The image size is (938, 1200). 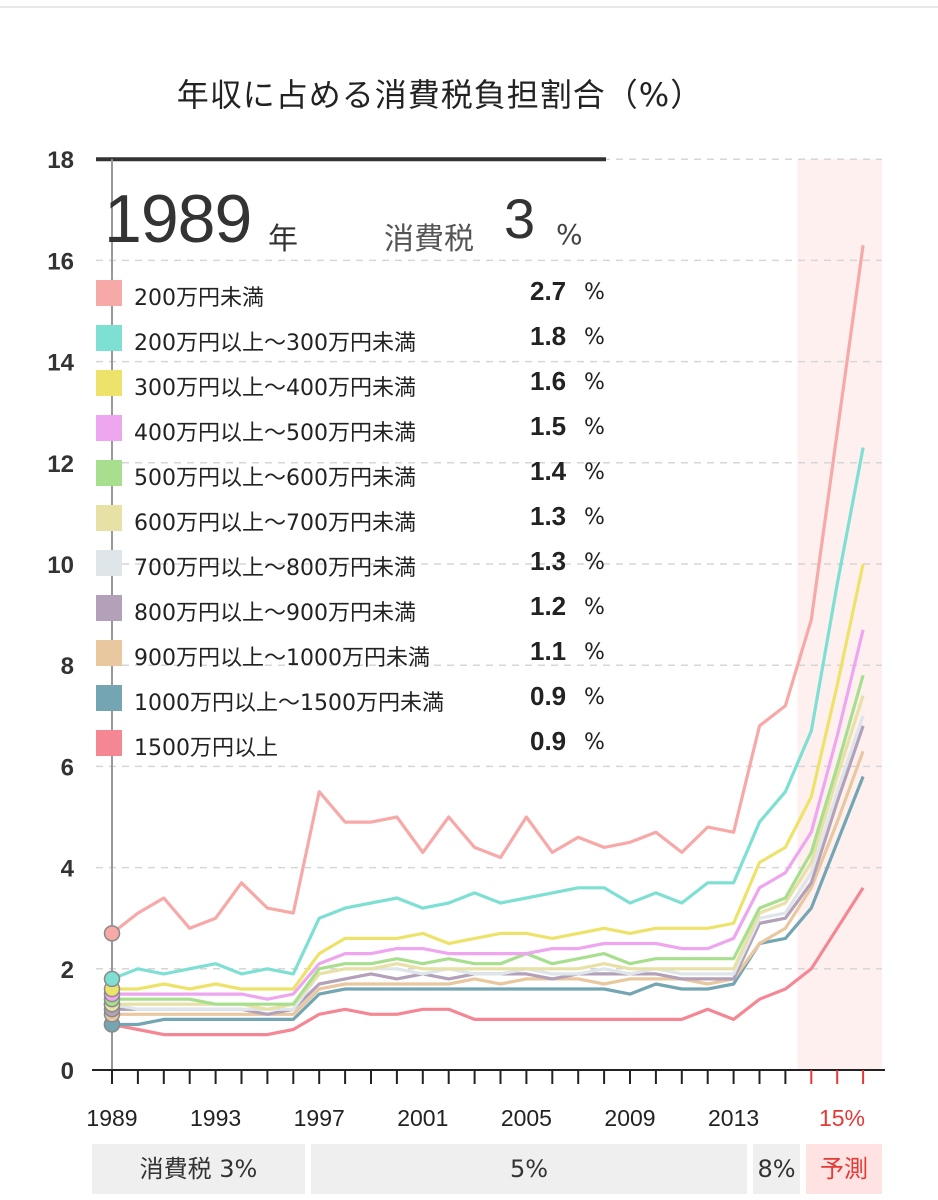 I want to click on period-3pct: 消費税 3%, so click(x=198, y=1169).